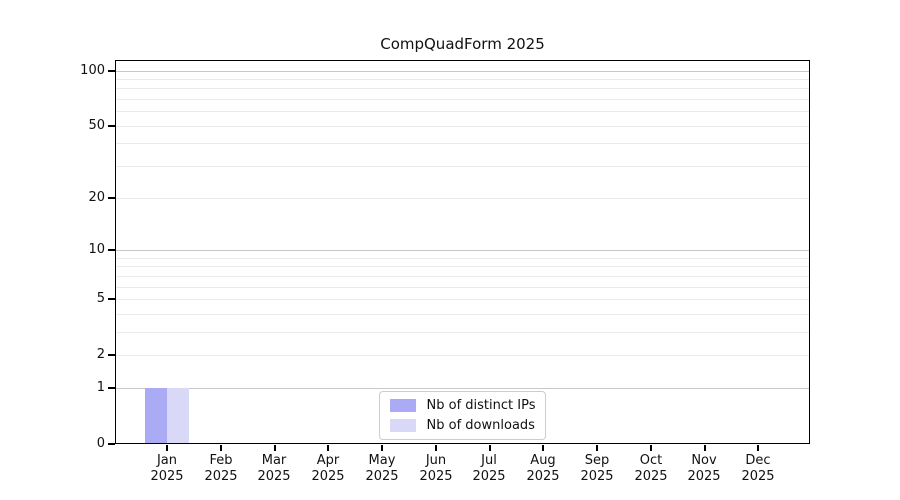 This screenshot has height=500, width=900. What do you see at coordinates (402, 425) in the screenshot?
I see `legend-swatch-downloads` at bounding box center [402, 425].